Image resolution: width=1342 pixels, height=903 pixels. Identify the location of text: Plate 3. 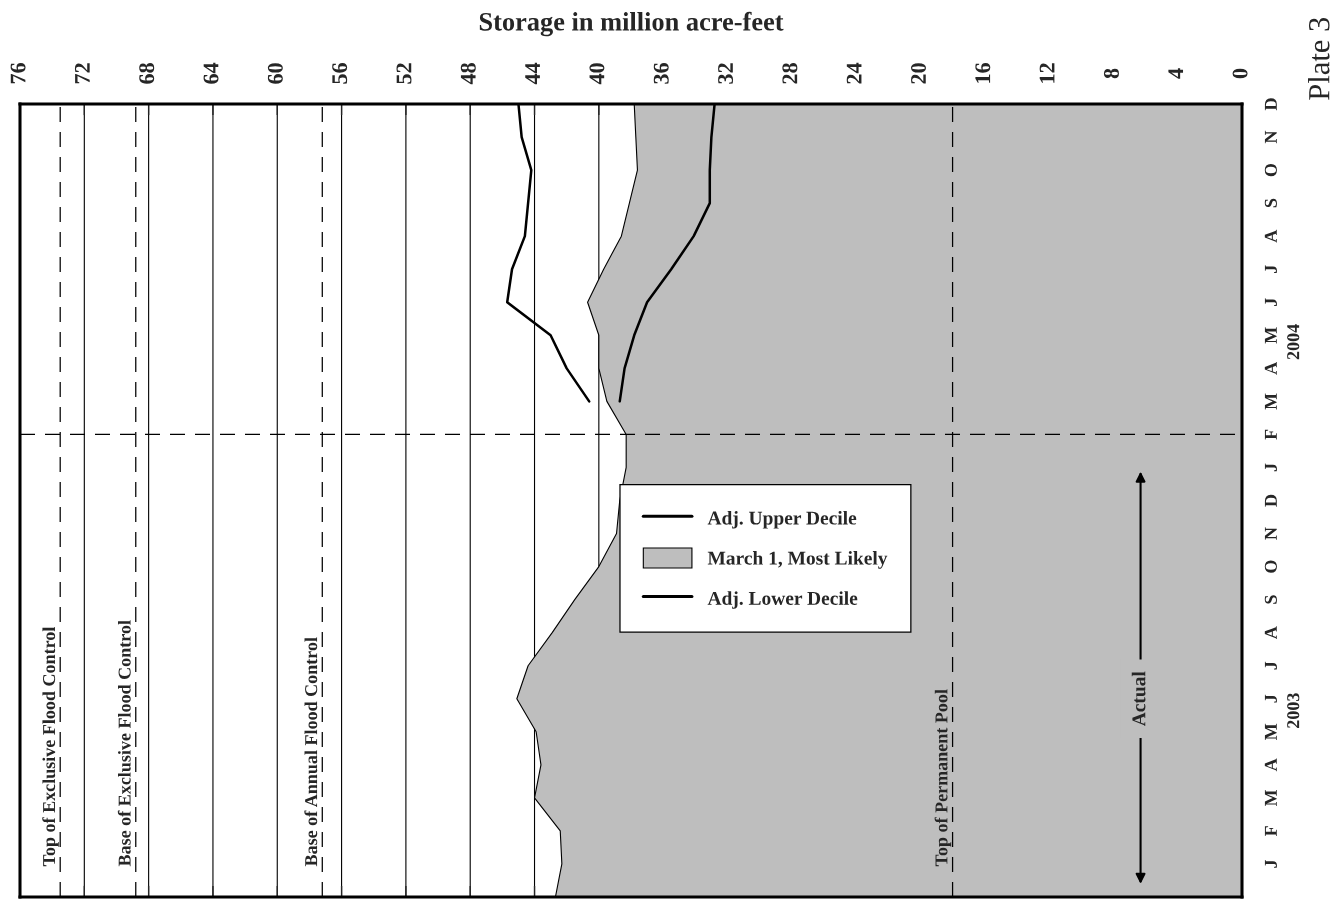
(1319, 58).